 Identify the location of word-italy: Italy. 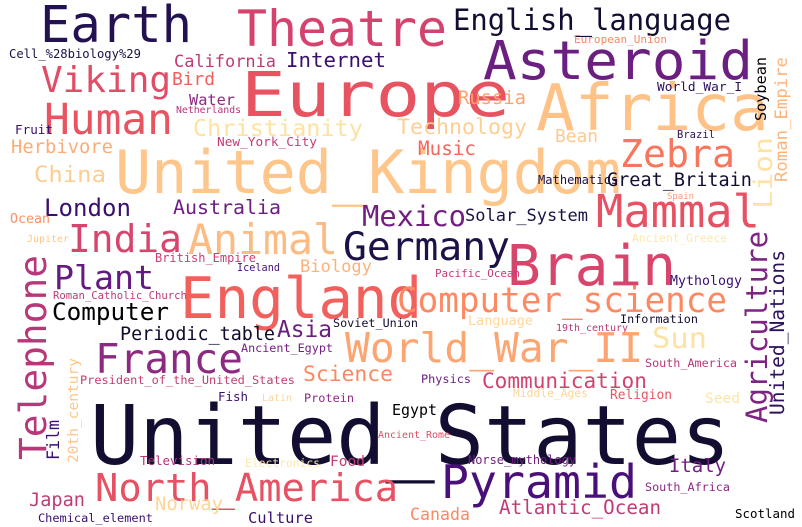
(697, 466).